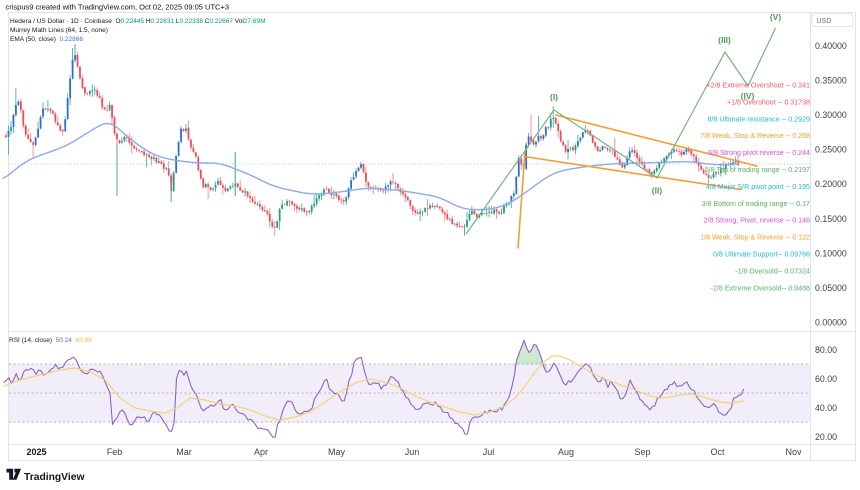 This screenshot has width=860, height=490. Describe the element at coordinates (831, 253) in the screenshot. I see `svg-text: 0.10000` at that location.